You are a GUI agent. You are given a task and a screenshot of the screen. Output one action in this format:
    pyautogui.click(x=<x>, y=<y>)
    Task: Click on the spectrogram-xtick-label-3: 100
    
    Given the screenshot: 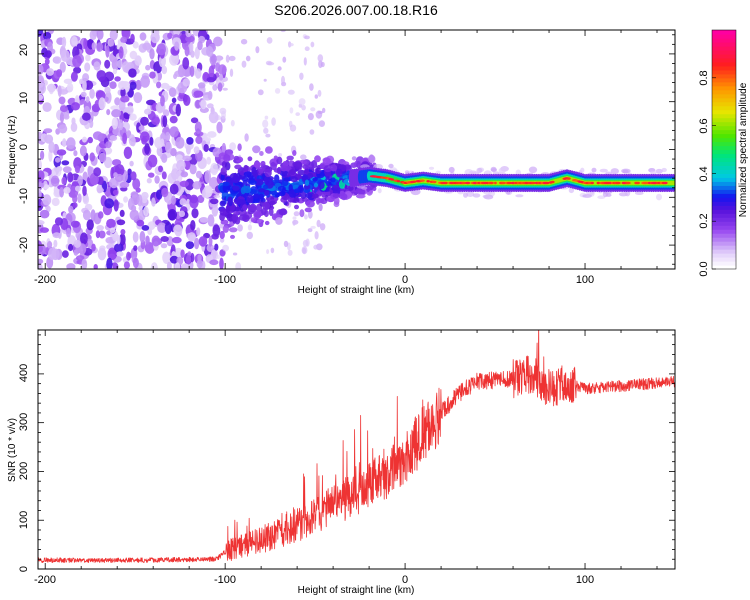 What is the action you would take?
    pyautogui.click(x=585, y=280)
    